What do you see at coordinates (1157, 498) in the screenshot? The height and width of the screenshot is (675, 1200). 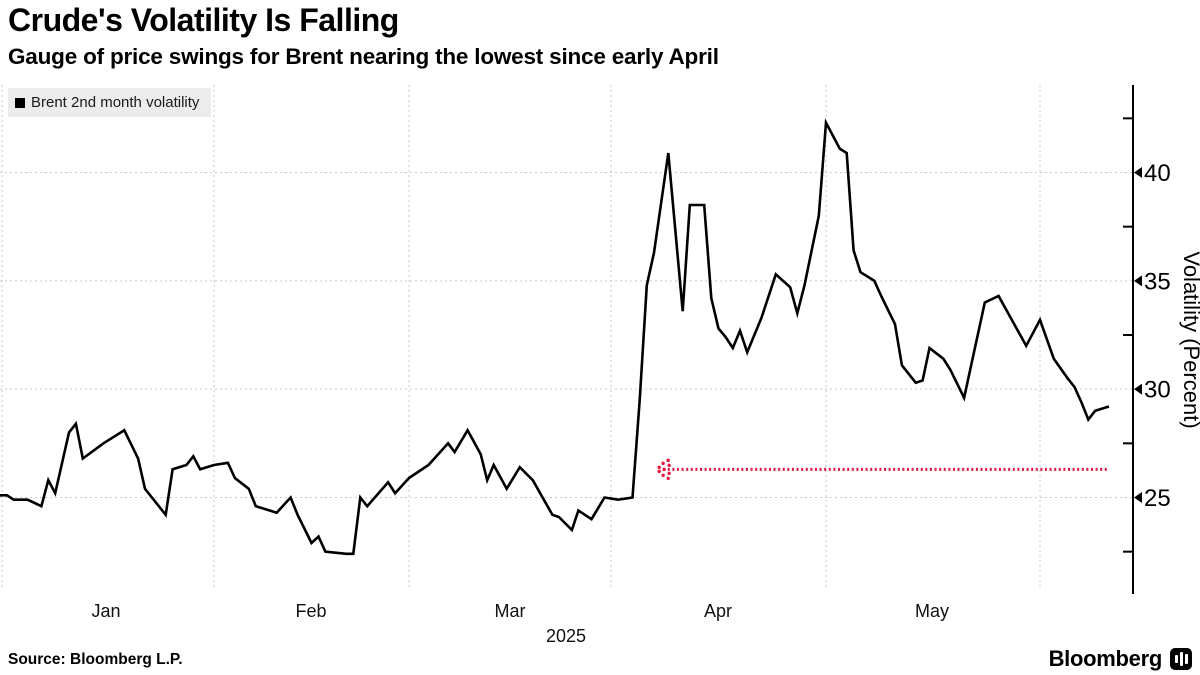 I see `y-tick-label: 25` at bounding box center [1157, 498].